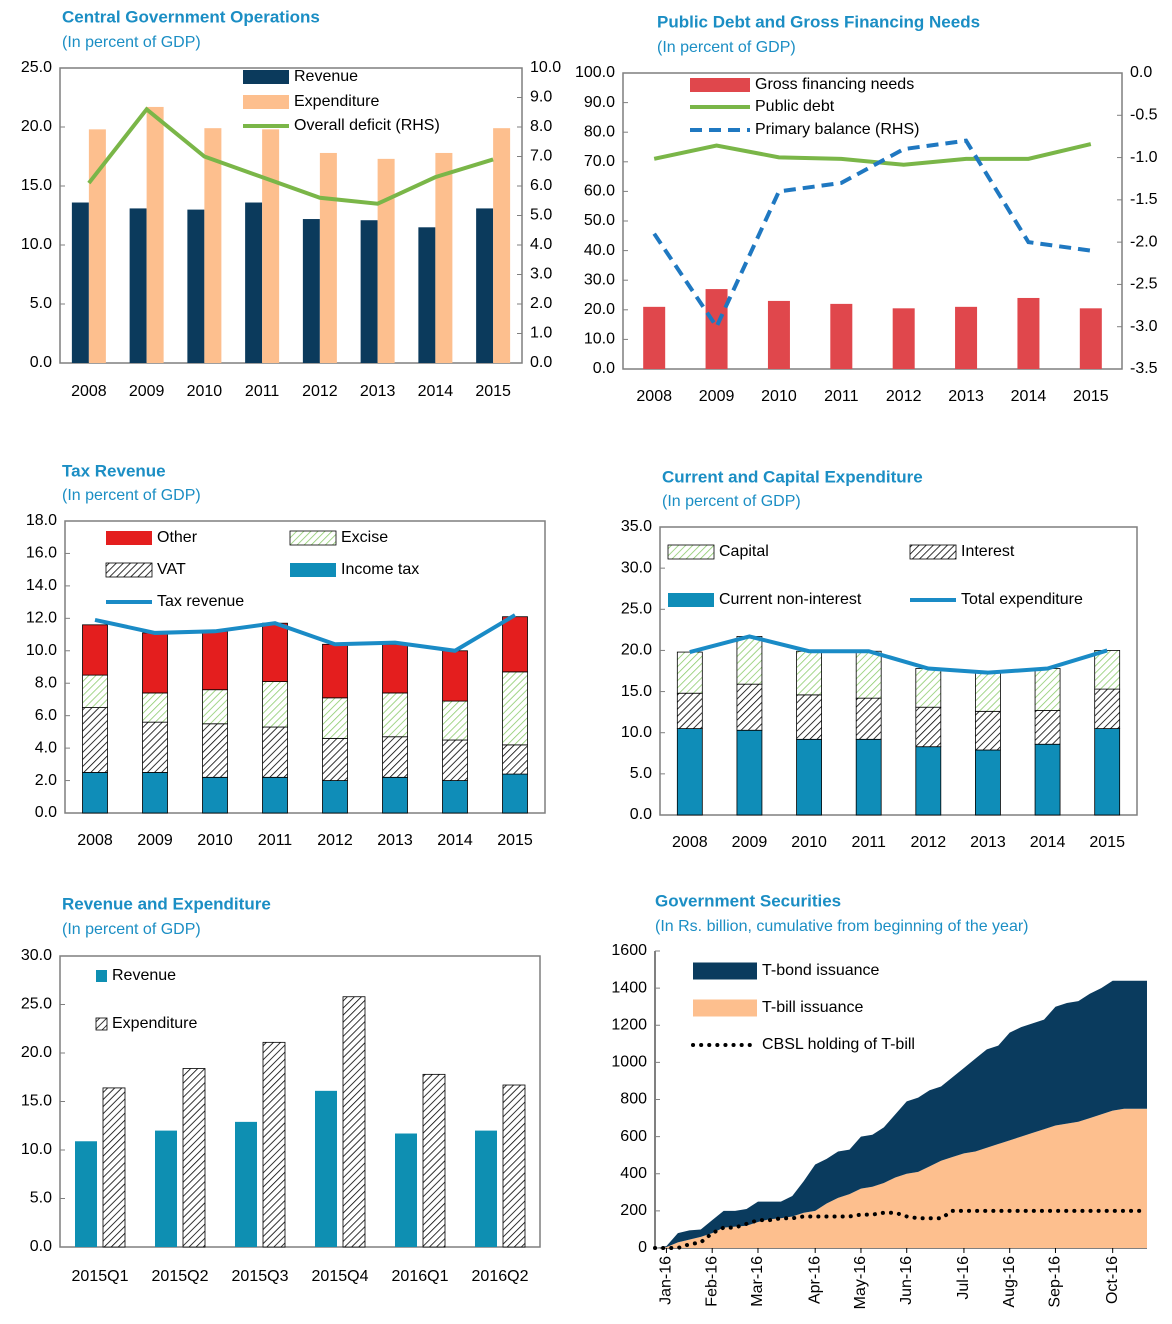  I want to click on y-tick-label: 1200, so click(629, 1024).